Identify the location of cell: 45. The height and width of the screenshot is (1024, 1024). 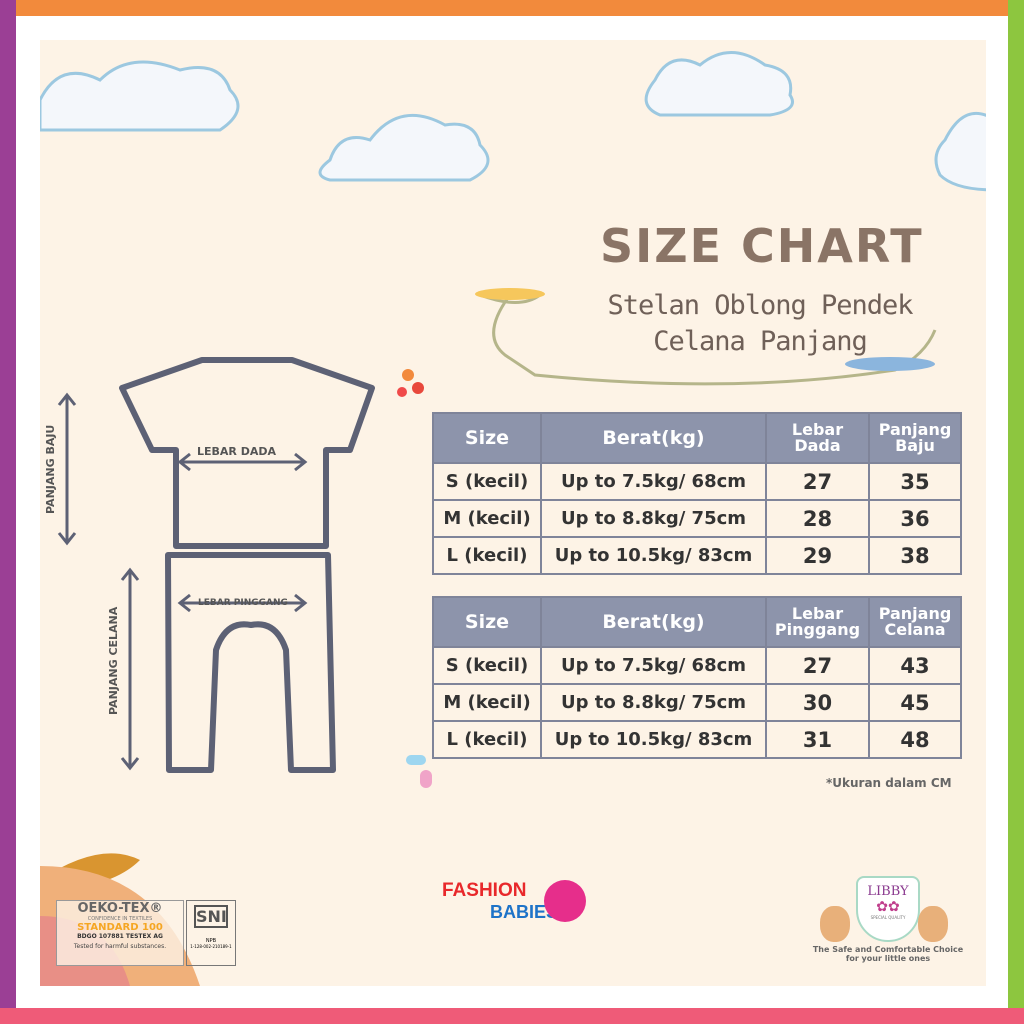
(915, 702).